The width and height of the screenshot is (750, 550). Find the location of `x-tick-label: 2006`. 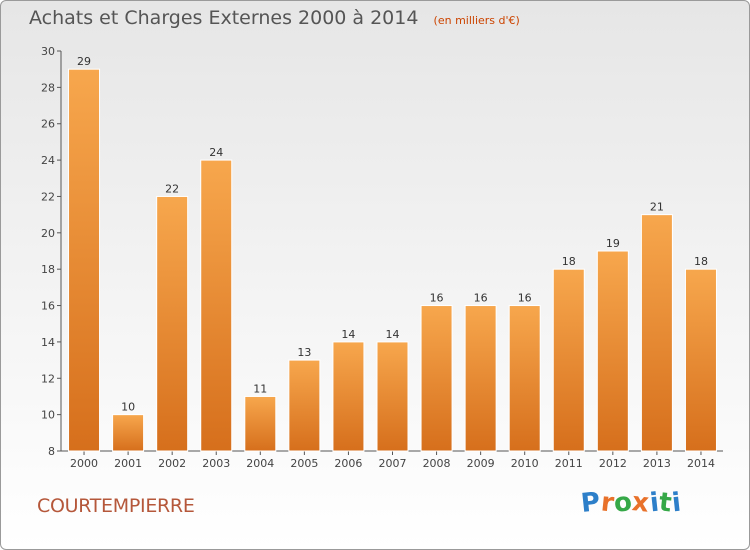

x-tick-label: 2006 is located at coordinates (348, 463).